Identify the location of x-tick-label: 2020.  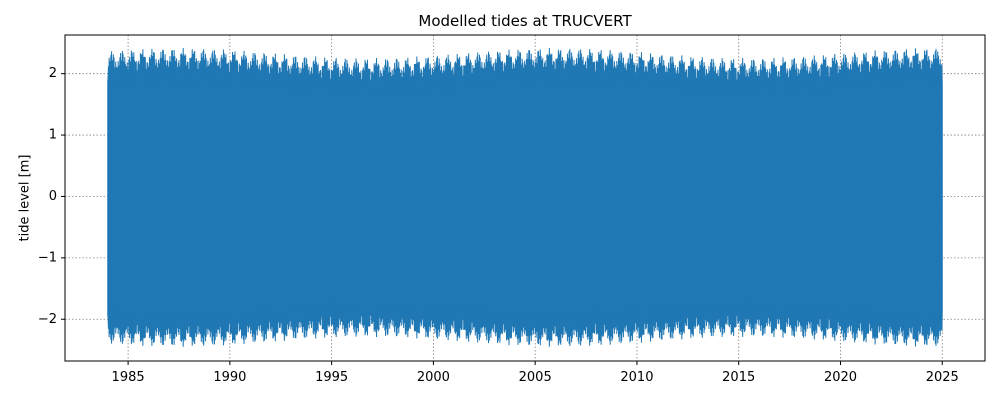
(840, 377).